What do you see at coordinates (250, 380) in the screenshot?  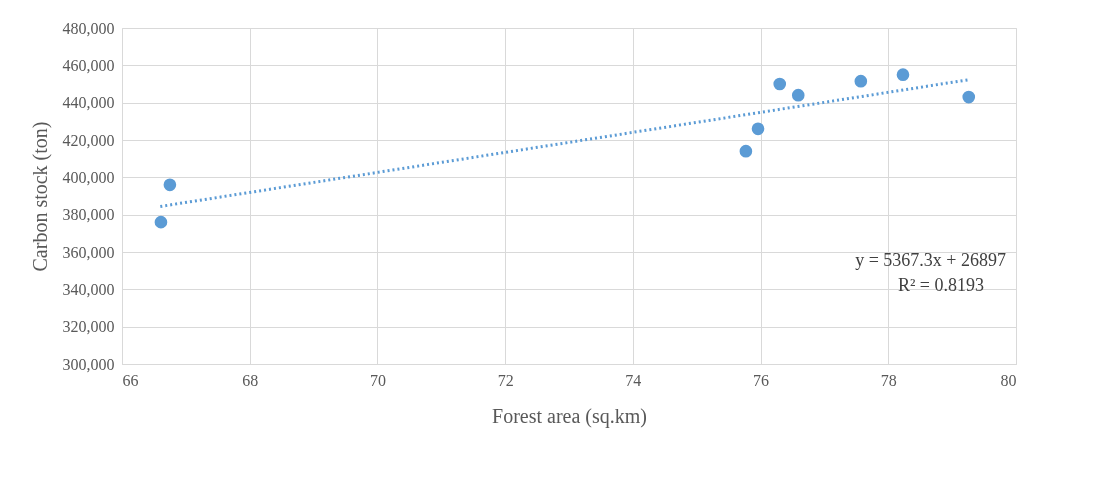 I see `x-tick-label: 68` at bounding box center [250, 380].